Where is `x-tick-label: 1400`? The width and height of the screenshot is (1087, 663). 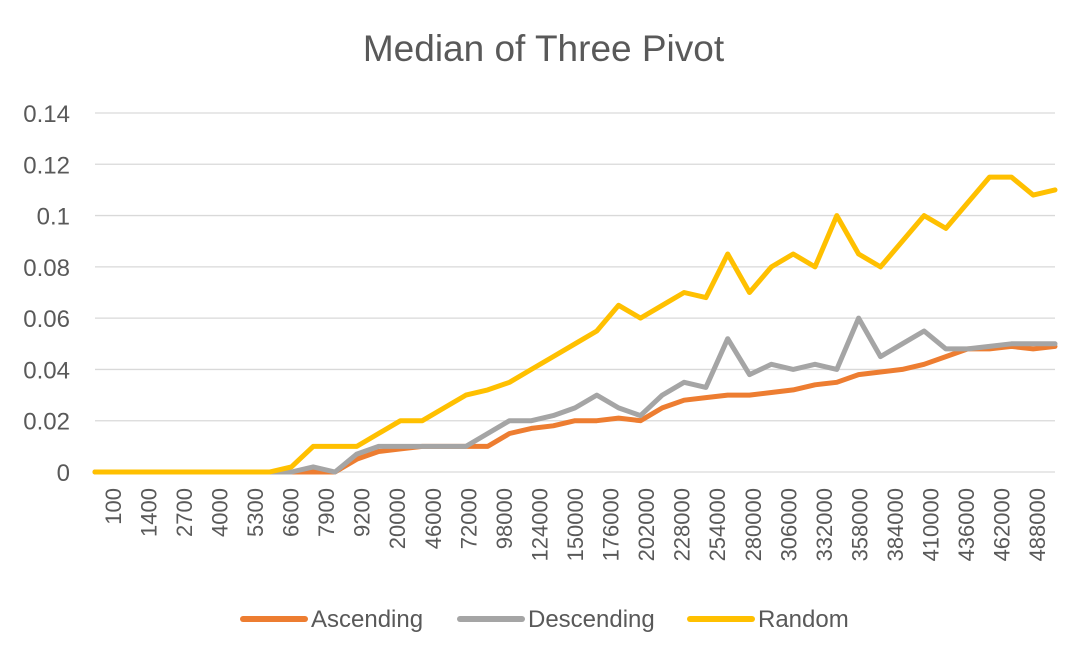
x-tick-label: 1400 is located at coordinates (148, 512).